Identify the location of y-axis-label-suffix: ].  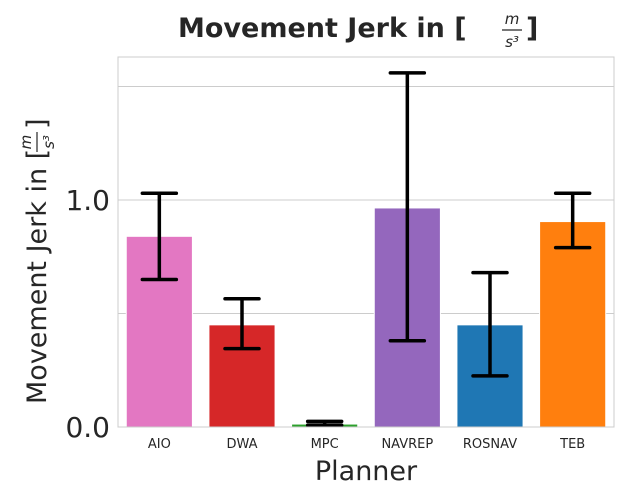
(37, 123).